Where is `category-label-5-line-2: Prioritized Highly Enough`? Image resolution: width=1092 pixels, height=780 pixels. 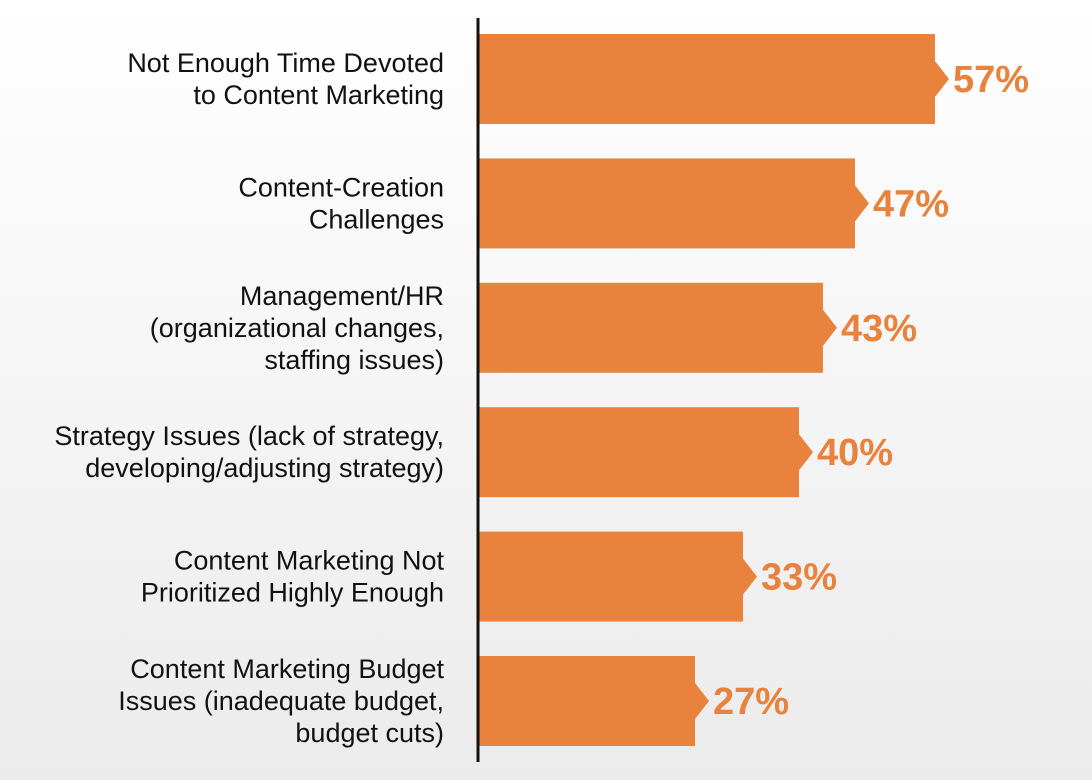 category-label-5-line-2: Prioritized Highly Enough is located at coordinates (292, 593).